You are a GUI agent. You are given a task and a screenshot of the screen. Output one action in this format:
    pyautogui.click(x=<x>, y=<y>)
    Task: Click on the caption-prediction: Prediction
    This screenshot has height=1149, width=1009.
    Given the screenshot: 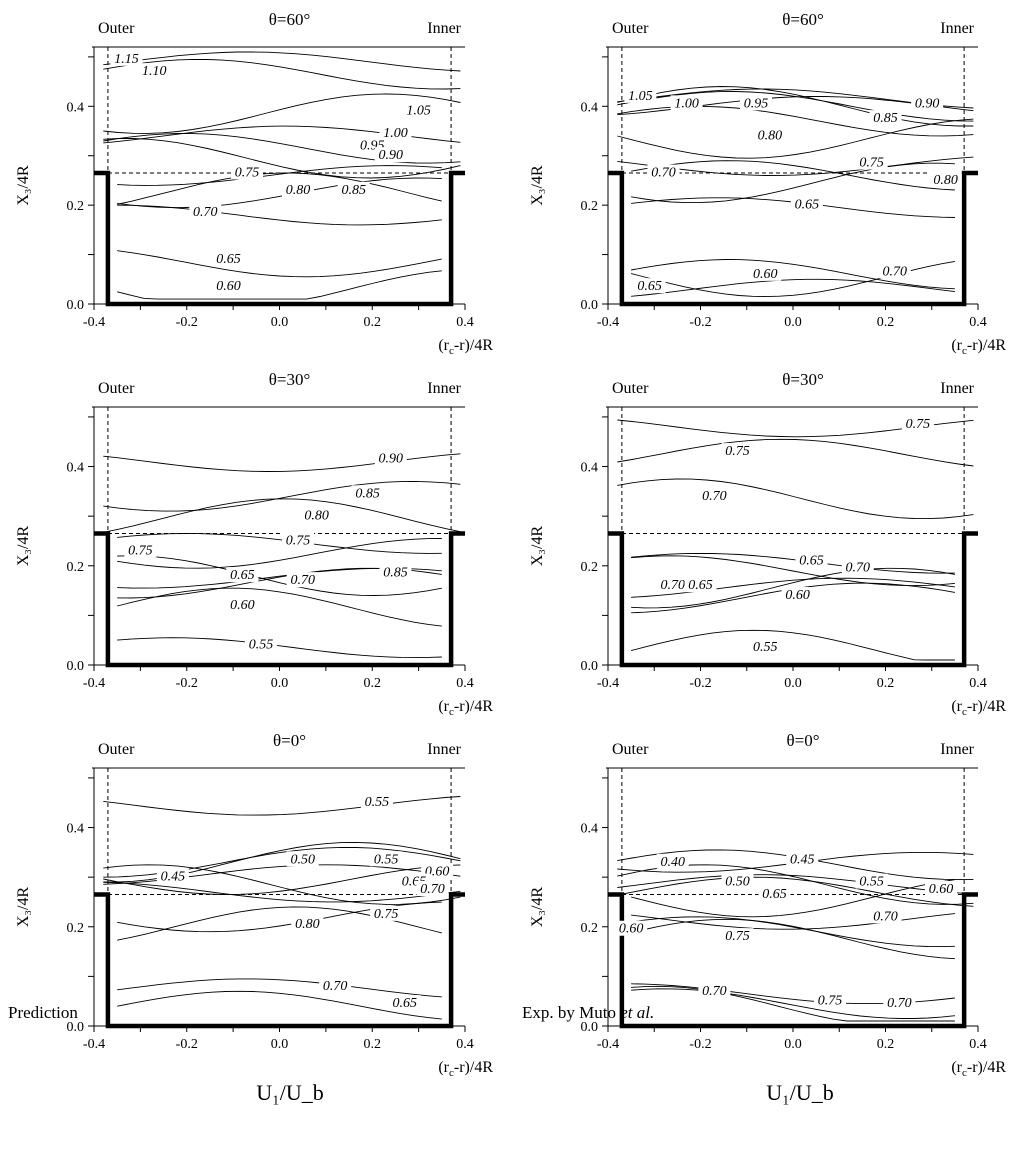 What is the action you would take?
    pyautogui.click(x=43, y=1012)
    